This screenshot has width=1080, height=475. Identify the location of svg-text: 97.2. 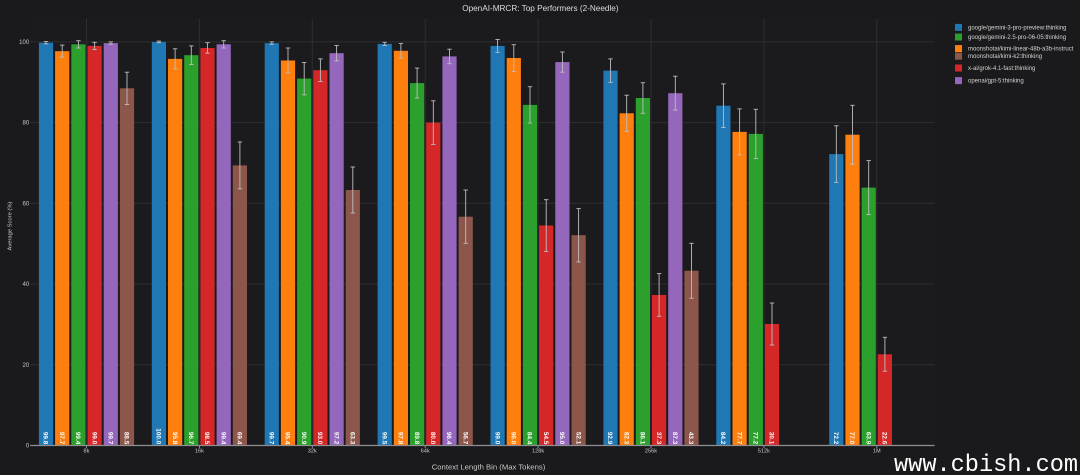
(335, 438).